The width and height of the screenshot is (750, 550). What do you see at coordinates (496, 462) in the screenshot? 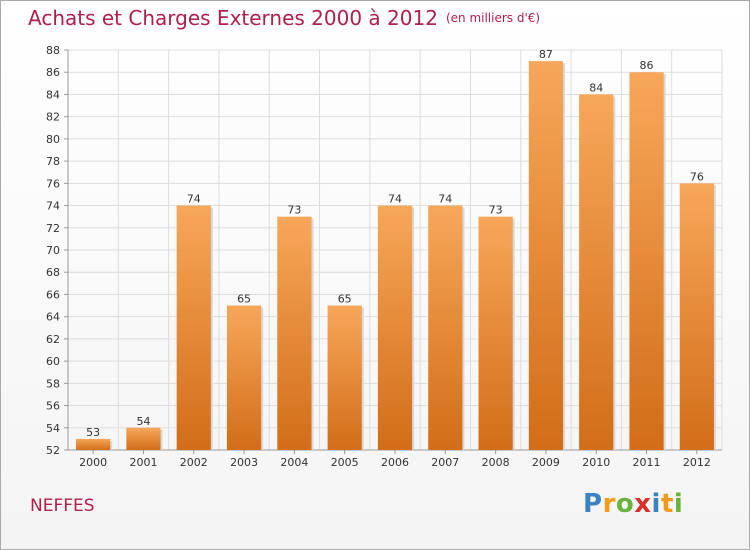
I see `x-tick-label: 2008` at bounding box center [496, 462].